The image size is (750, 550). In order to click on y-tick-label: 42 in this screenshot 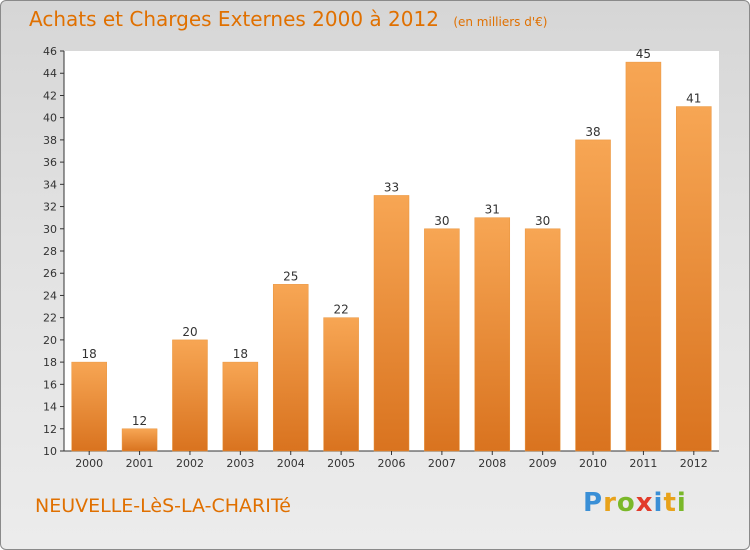, I will do `click(50, 95)`.